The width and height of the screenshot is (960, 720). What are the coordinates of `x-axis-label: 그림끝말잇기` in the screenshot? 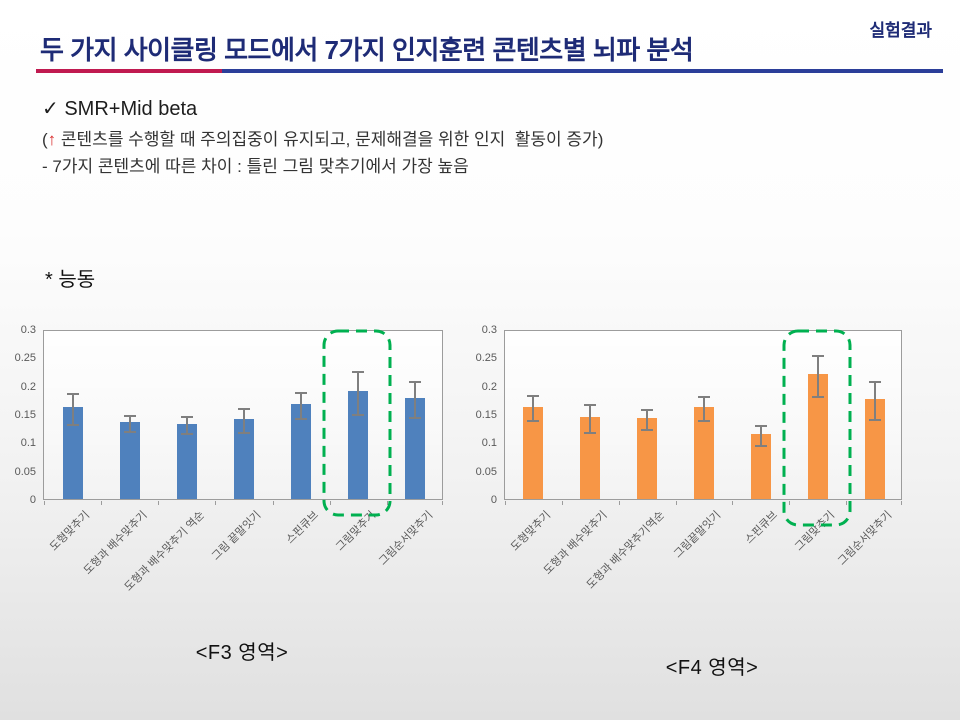 It's located at (698, 535).